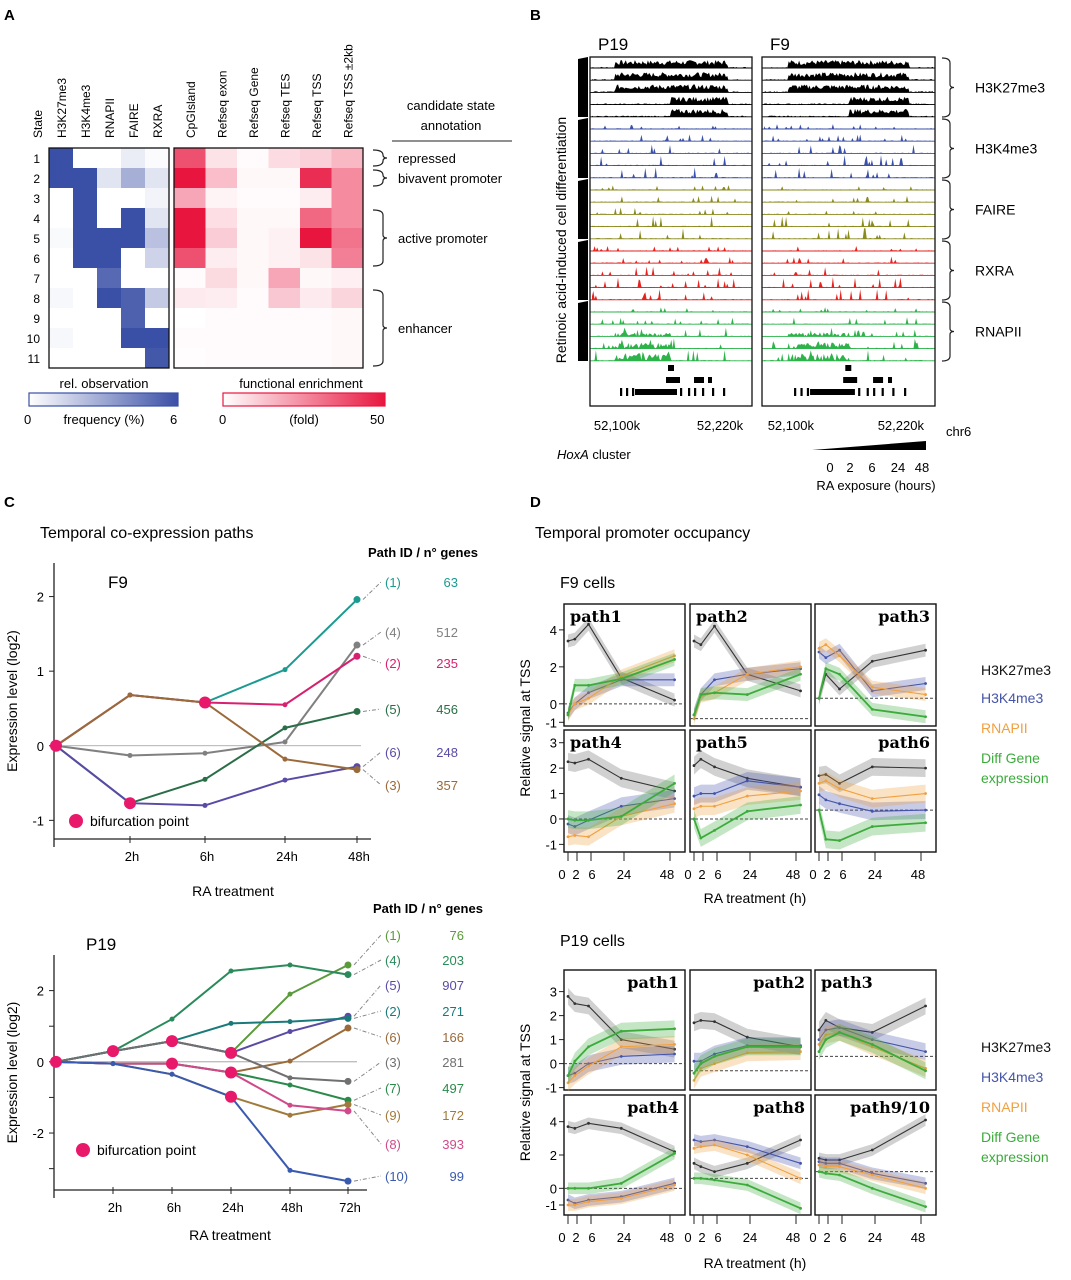 The image size is (1071, 1280). What do you see at coordinates (1010, 758) in the screenshot?
I see `legend-entry: Diff Gene` at bounding box center [1010, 758].